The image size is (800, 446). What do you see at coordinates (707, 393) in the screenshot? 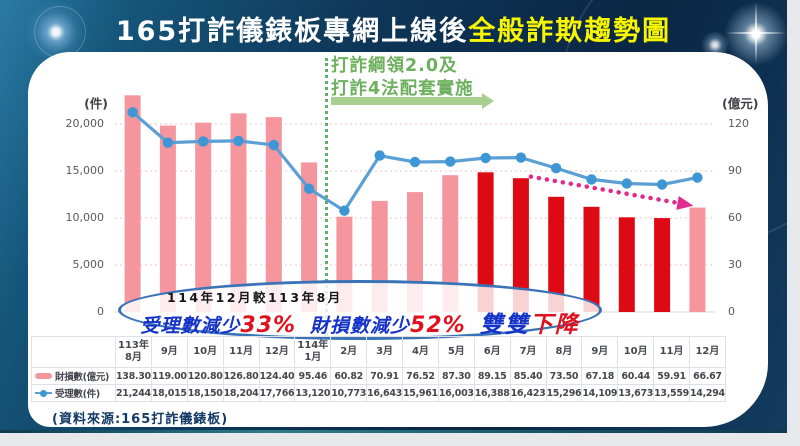
I see `value-cell: 14,294` at bounding box center [707, 393].